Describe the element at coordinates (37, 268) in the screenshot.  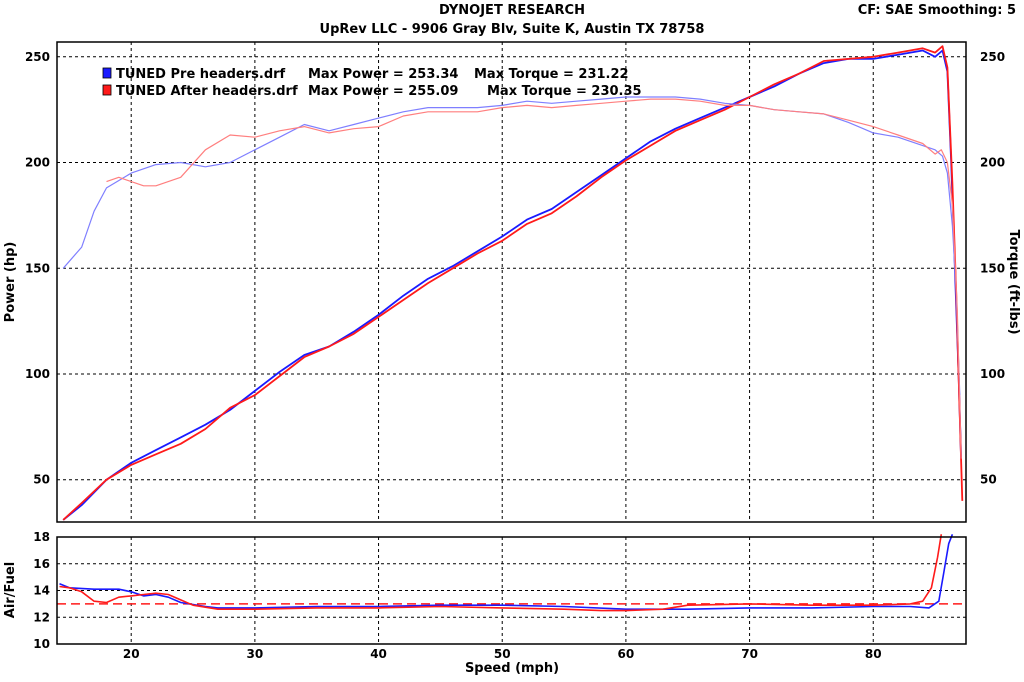
I see `y-tick-label-150: 150` at that location.